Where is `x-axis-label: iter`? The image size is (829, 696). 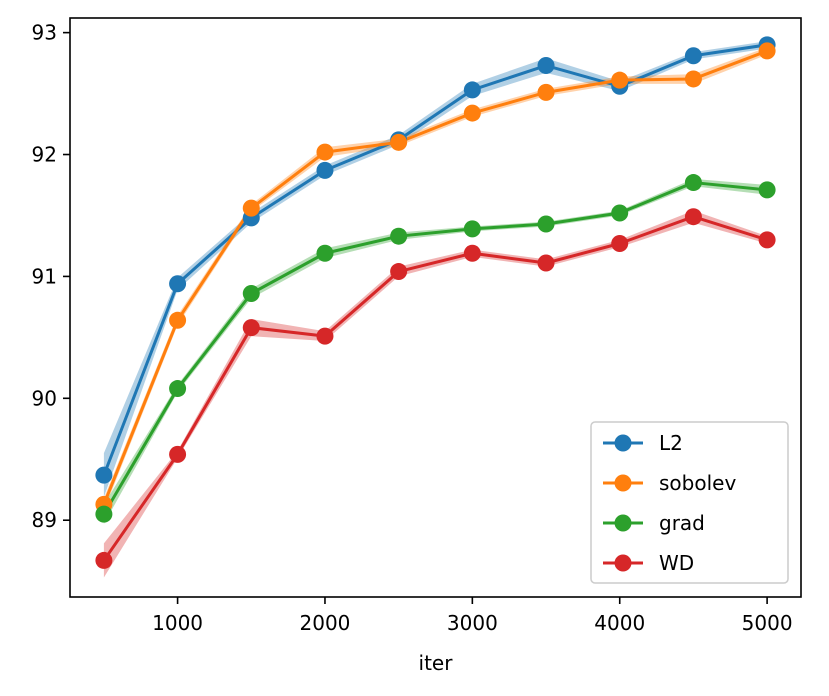 x-axis-label: iter is located at coordinates (436, 663).